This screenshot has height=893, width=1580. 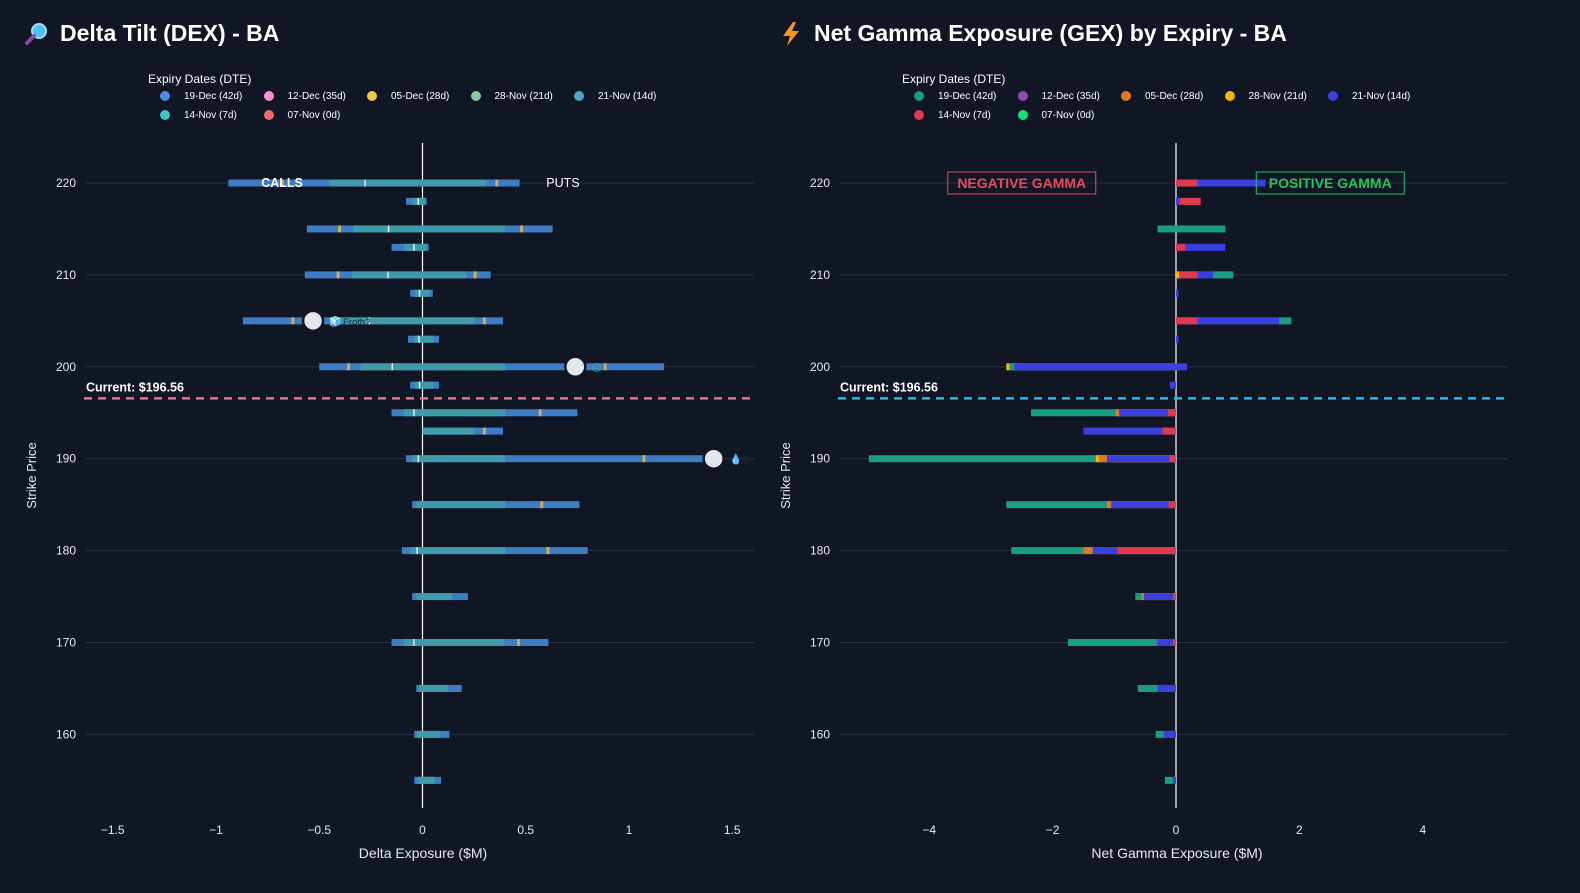 I want to click on gex-title: Net Gamma Exposure (GEX) by Expiry - BA, so click(x=1032, y=33).